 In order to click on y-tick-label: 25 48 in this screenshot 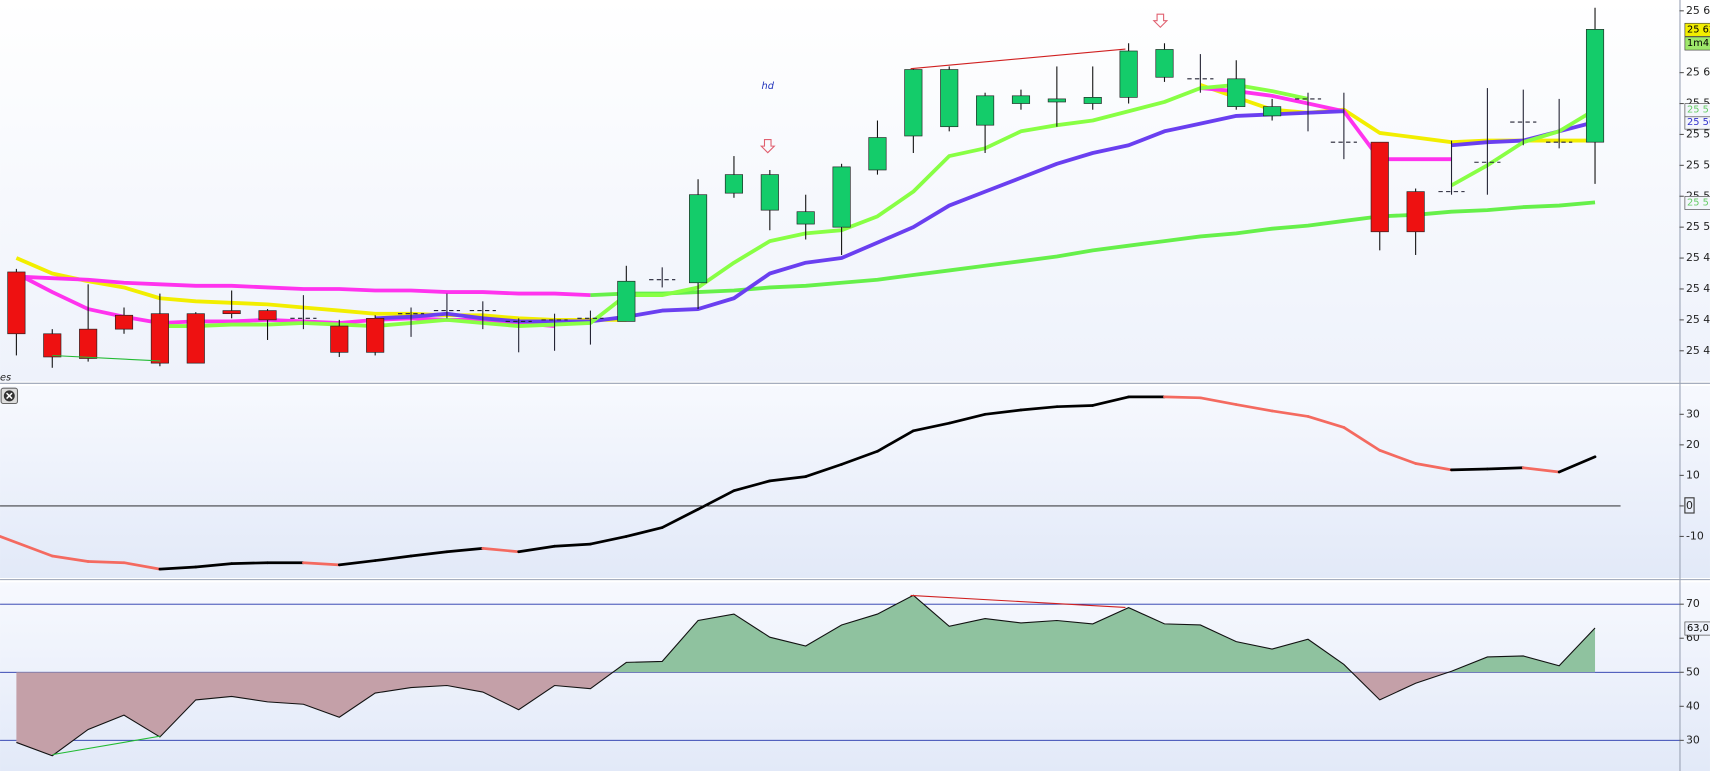, I will do `click(1698, 257)`.